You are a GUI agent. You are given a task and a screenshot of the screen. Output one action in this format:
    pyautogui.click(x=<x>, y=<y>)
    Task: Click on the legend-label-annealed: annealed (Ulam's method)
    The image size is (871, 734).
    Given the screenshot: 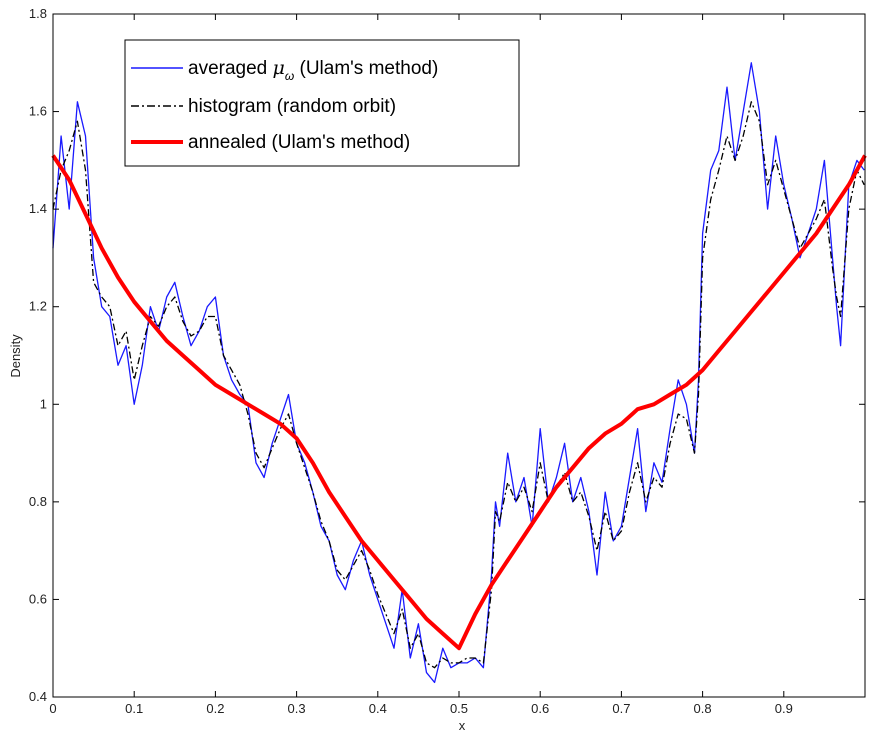 What is the action you would take?
    pyautogui.click(x=299, y=142)
    